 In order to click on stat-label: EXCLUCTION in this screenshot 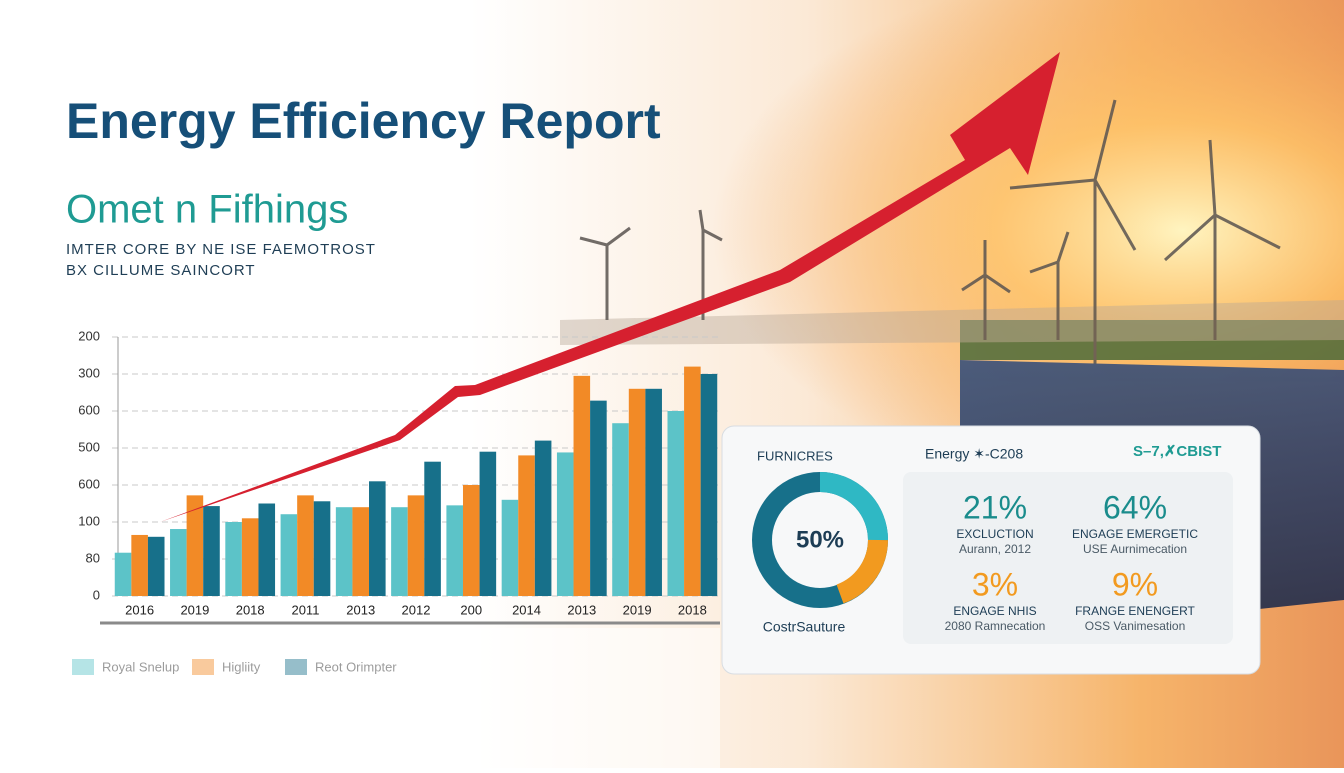, I will do `click(994, 534)`.